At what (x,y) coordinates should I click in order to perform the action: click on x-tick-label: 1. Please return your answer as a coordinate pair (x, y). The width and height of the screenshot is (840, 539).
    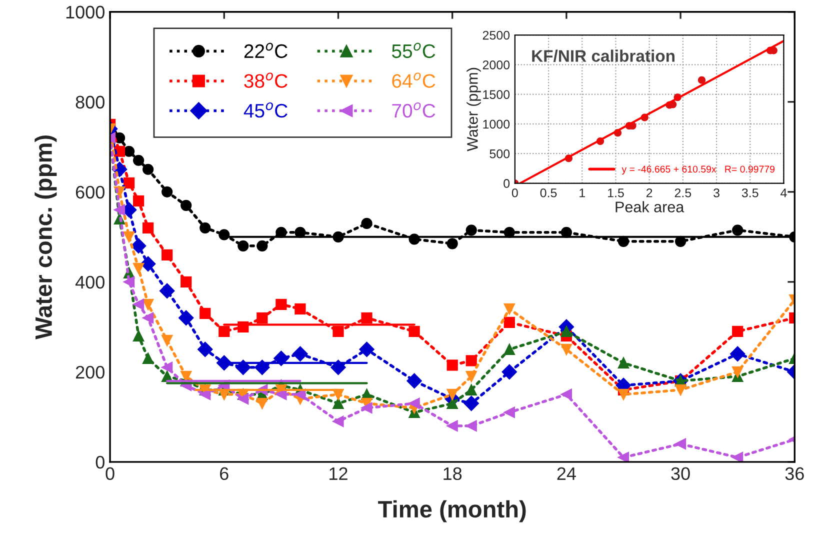
    Looking at the image, I should click on (582, 193).